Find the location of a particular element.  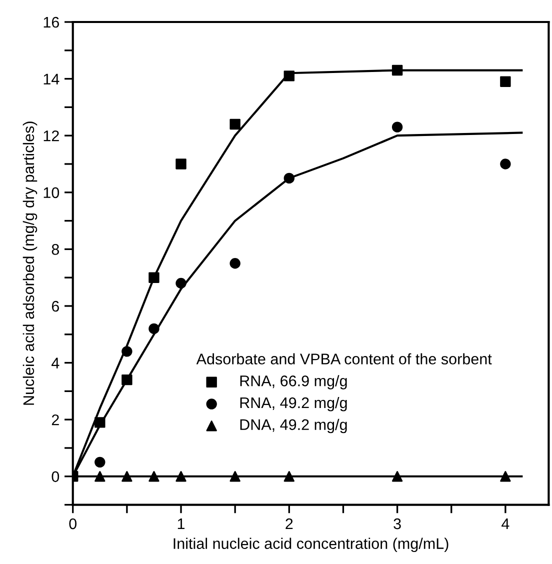

y-tick-label: 14 is located at coordinates (52, 79).